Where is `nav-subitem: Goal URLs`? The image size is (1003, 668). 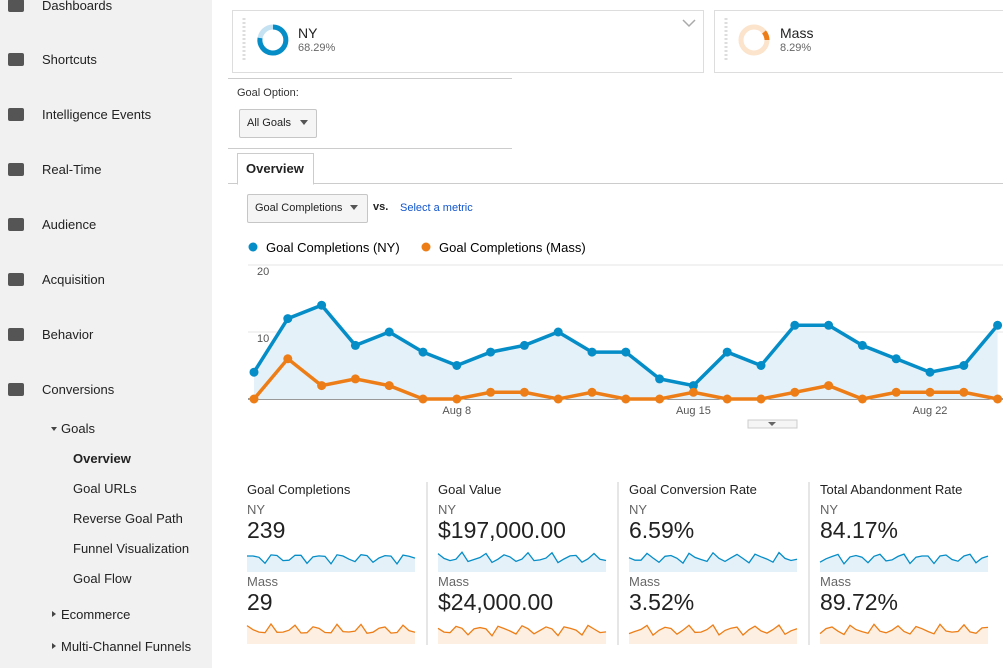 nav-subitem: Goal URLs is located at coordinates (105, 488).